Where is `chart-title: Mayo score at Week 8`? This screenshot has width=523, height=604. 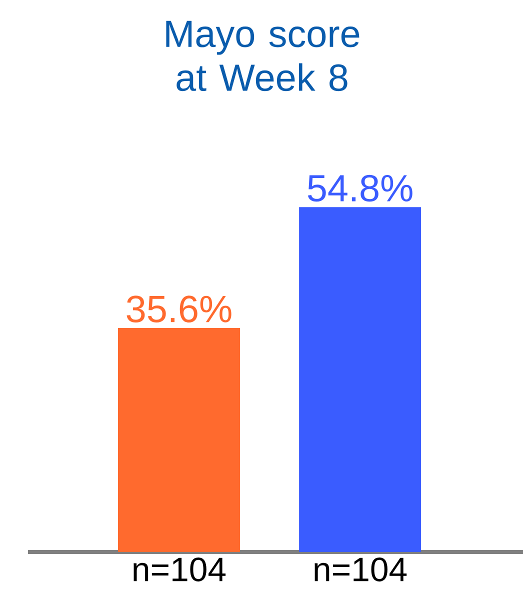 chart-title: Mayo score at Week 8 is located at coordinates (263, 56).